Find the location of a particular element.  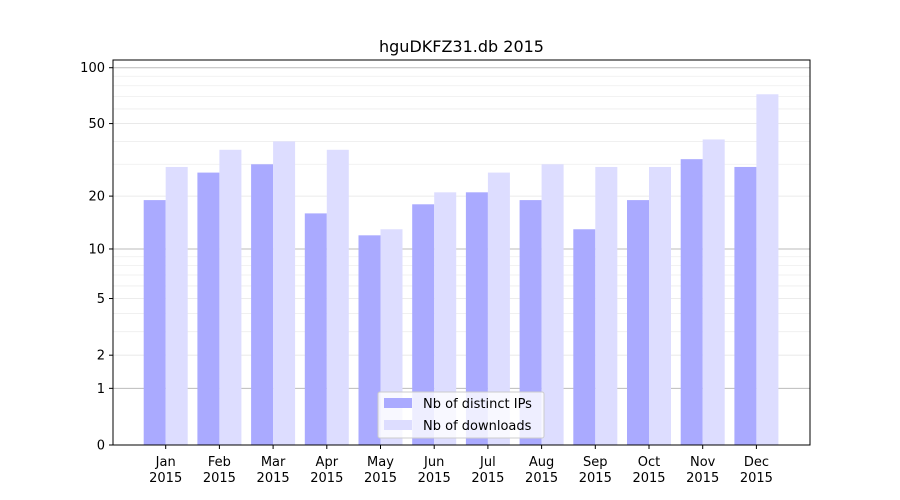

x-tick-label: Dec is located at coordinates (756, 462).